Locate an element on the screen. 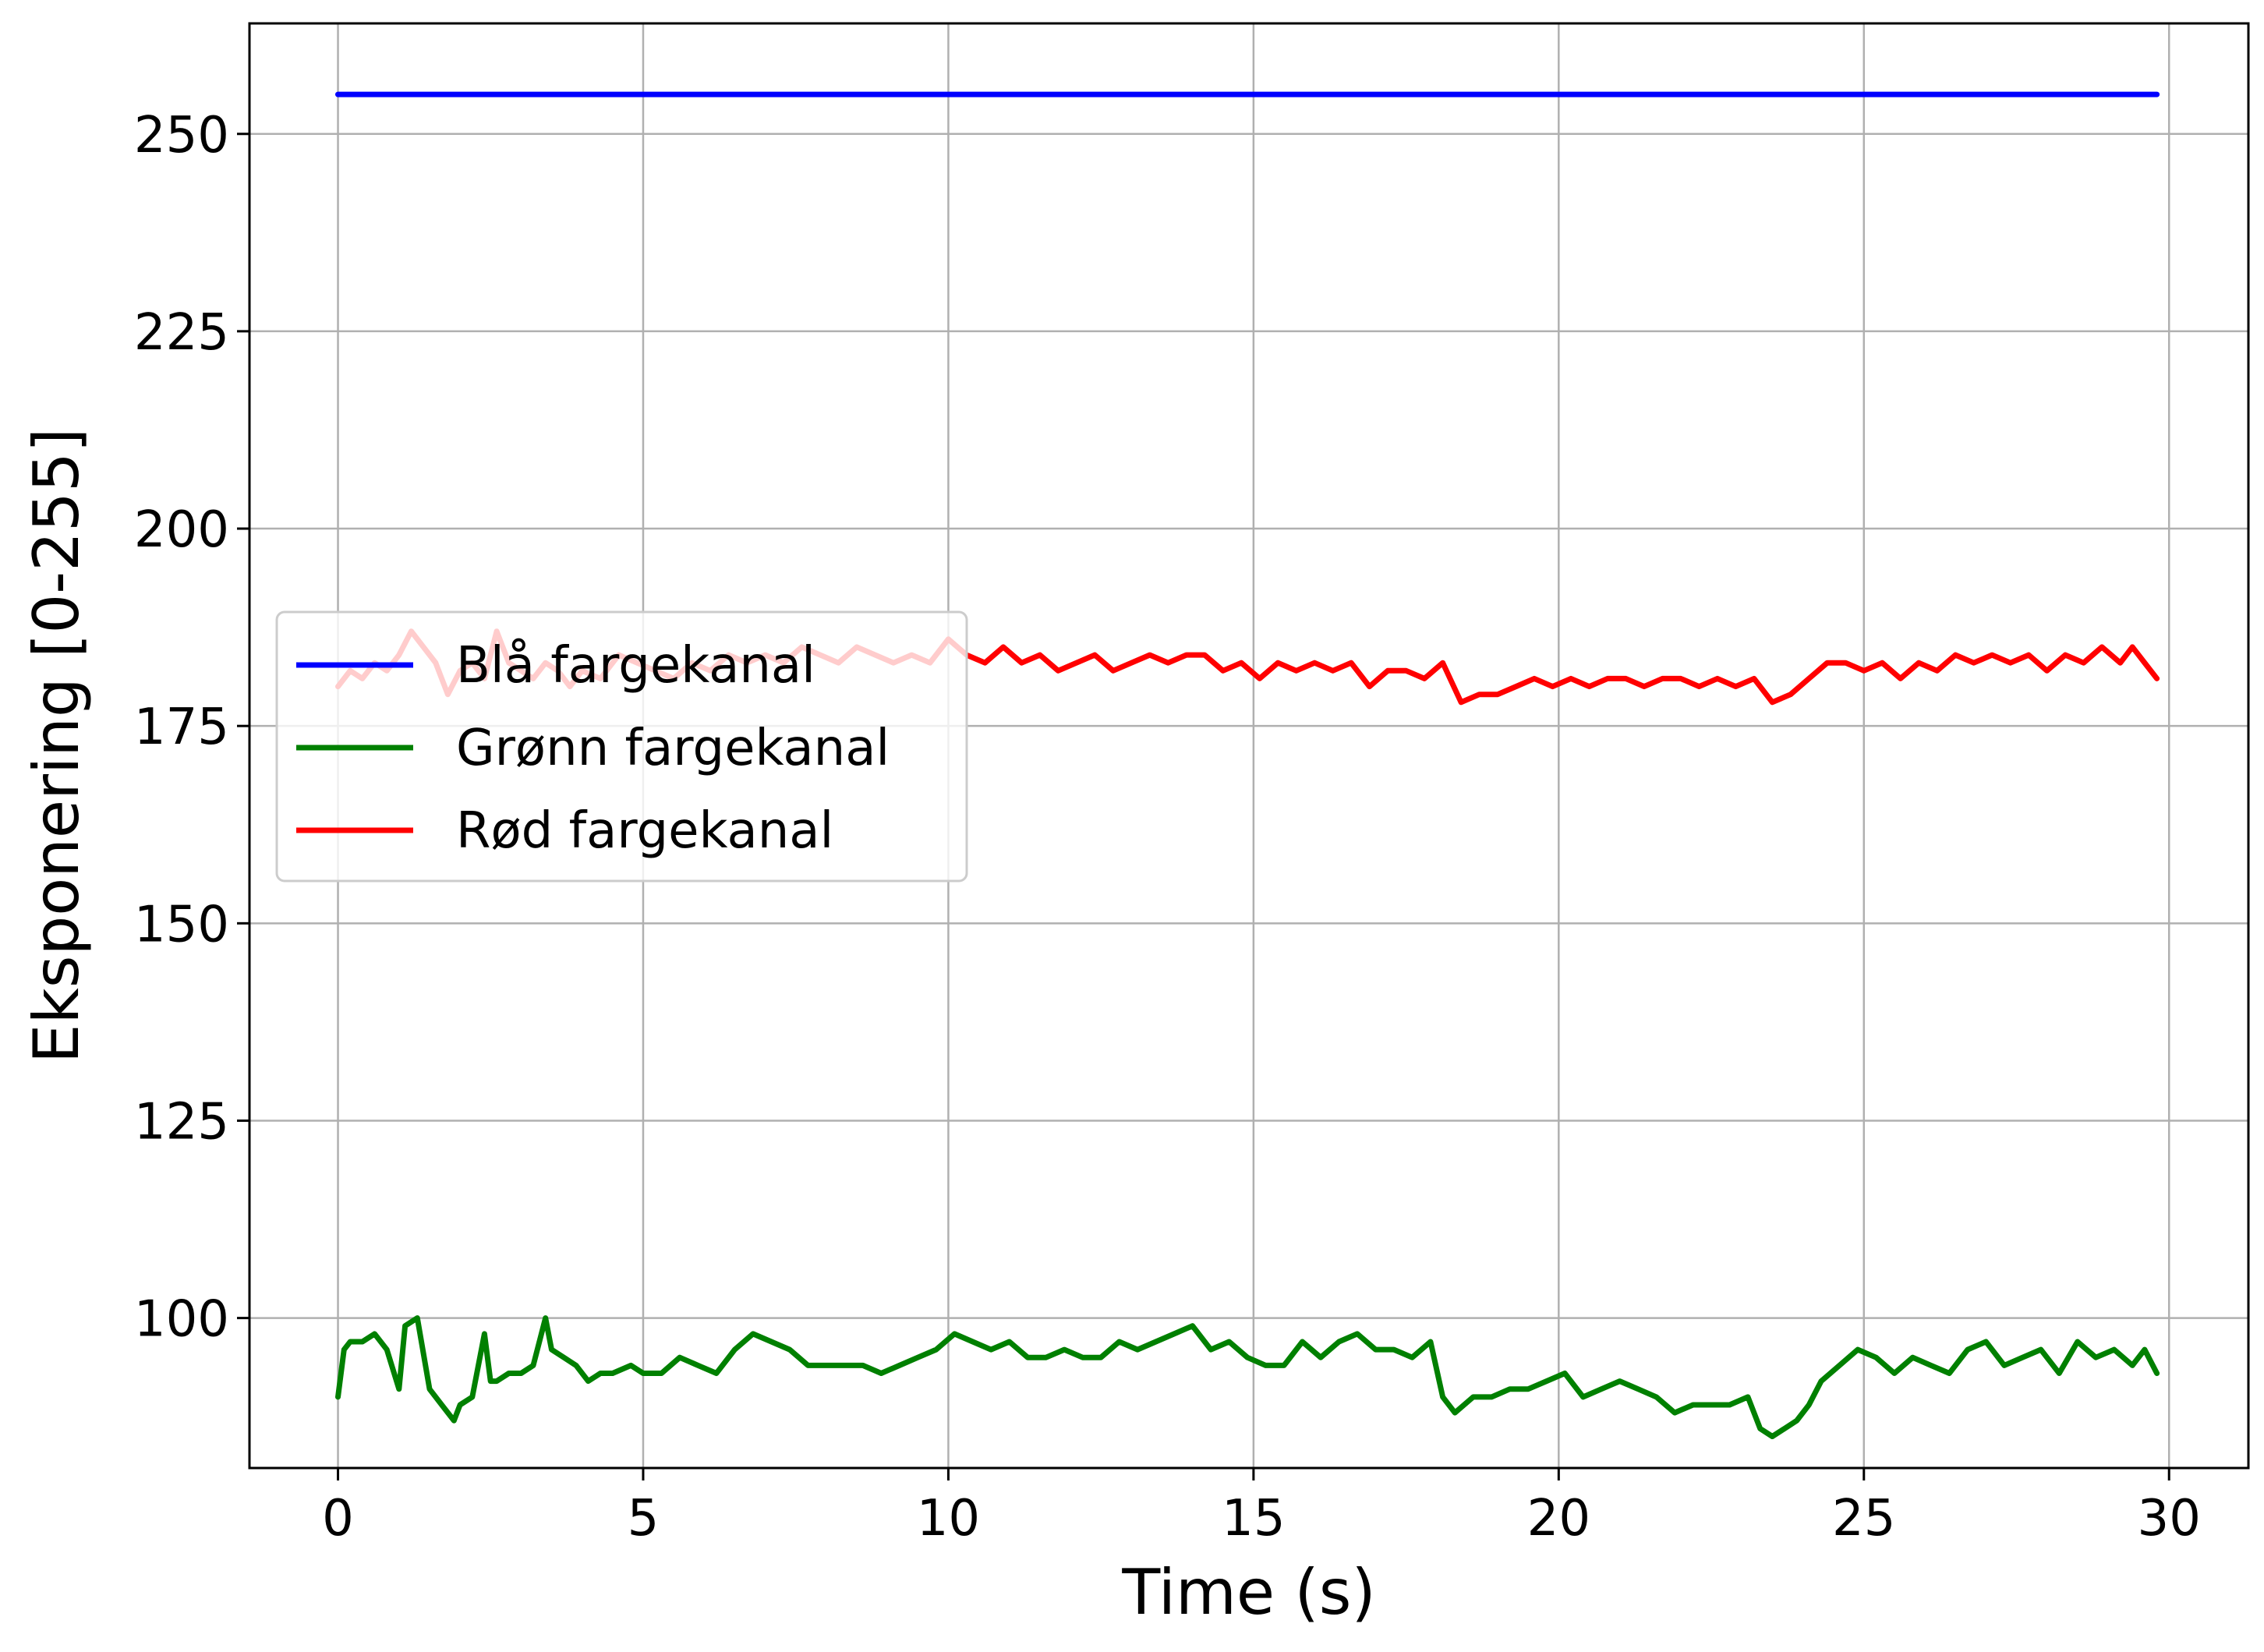  y-tick-label: 175 is located at coordinates (181, 727).